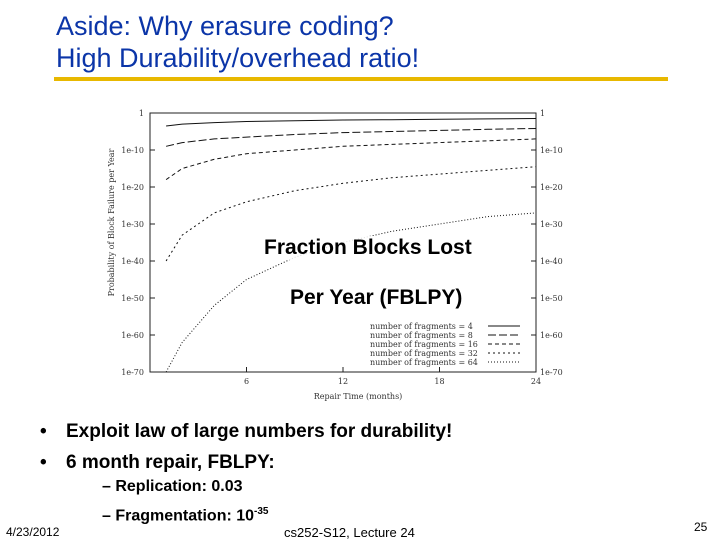  I want to click on chart-overlay-label-1: Fraction Blocks Lost, so click(368, 248).